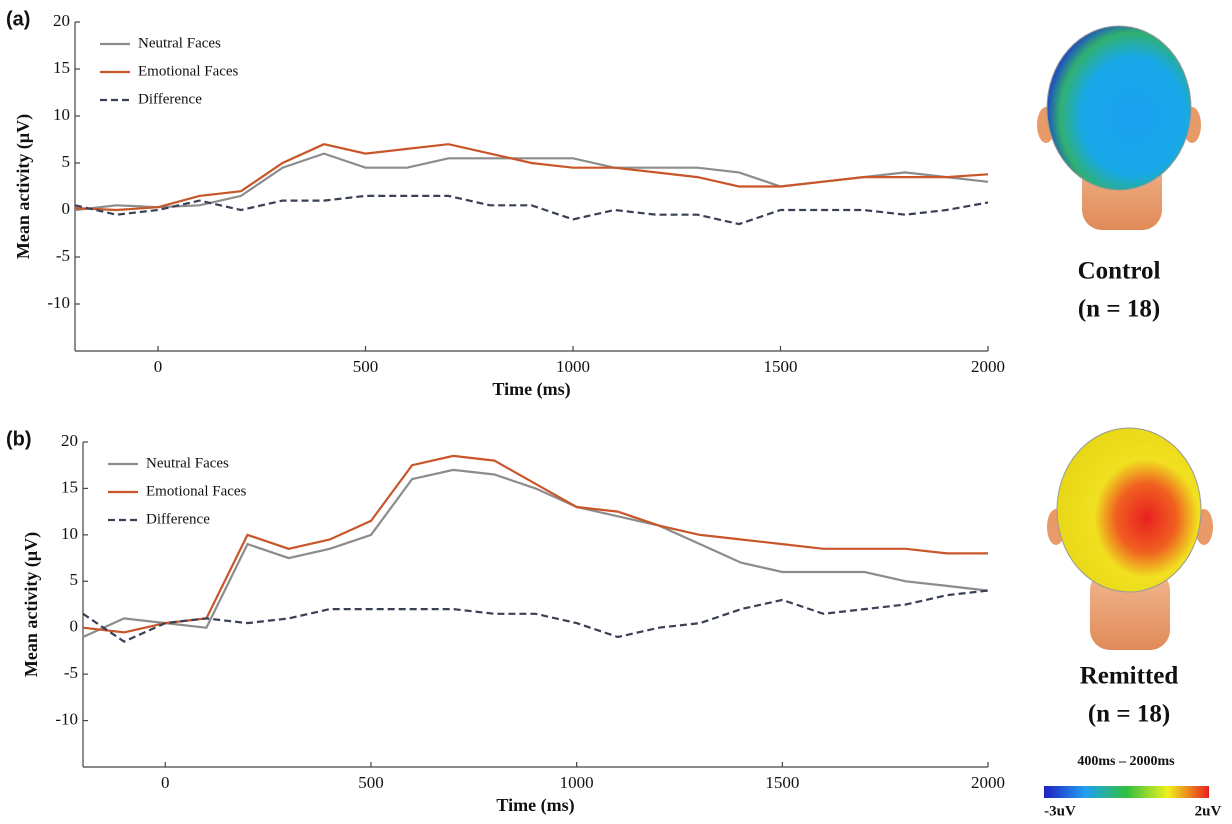 The image size is (1232, 824). I want to click on colorbar-min: -3uV, so click(1060, 811).